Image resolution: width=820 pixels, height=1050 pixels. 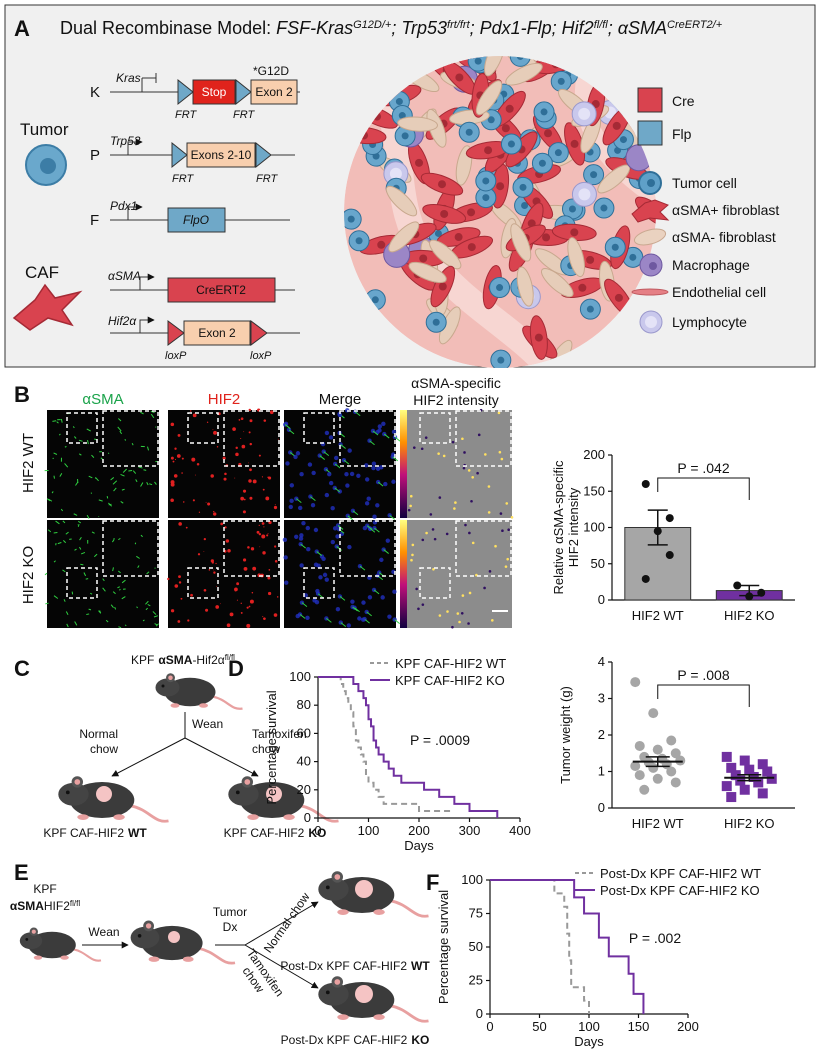 I want to click on gene-name: Hif2α, so click(x=122, y=321).